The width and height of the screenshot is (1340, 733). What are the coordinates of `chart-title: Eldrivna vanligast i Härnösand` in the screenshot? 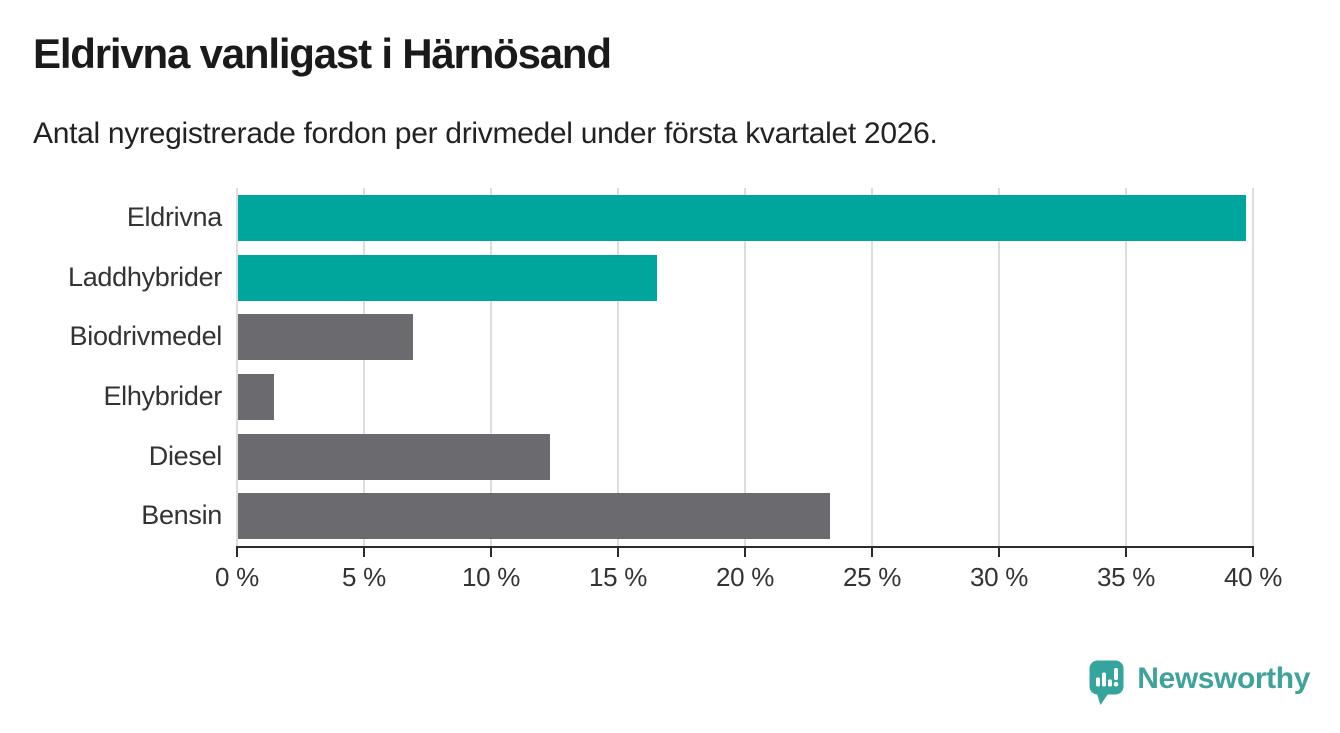 It's located at (322, 53).